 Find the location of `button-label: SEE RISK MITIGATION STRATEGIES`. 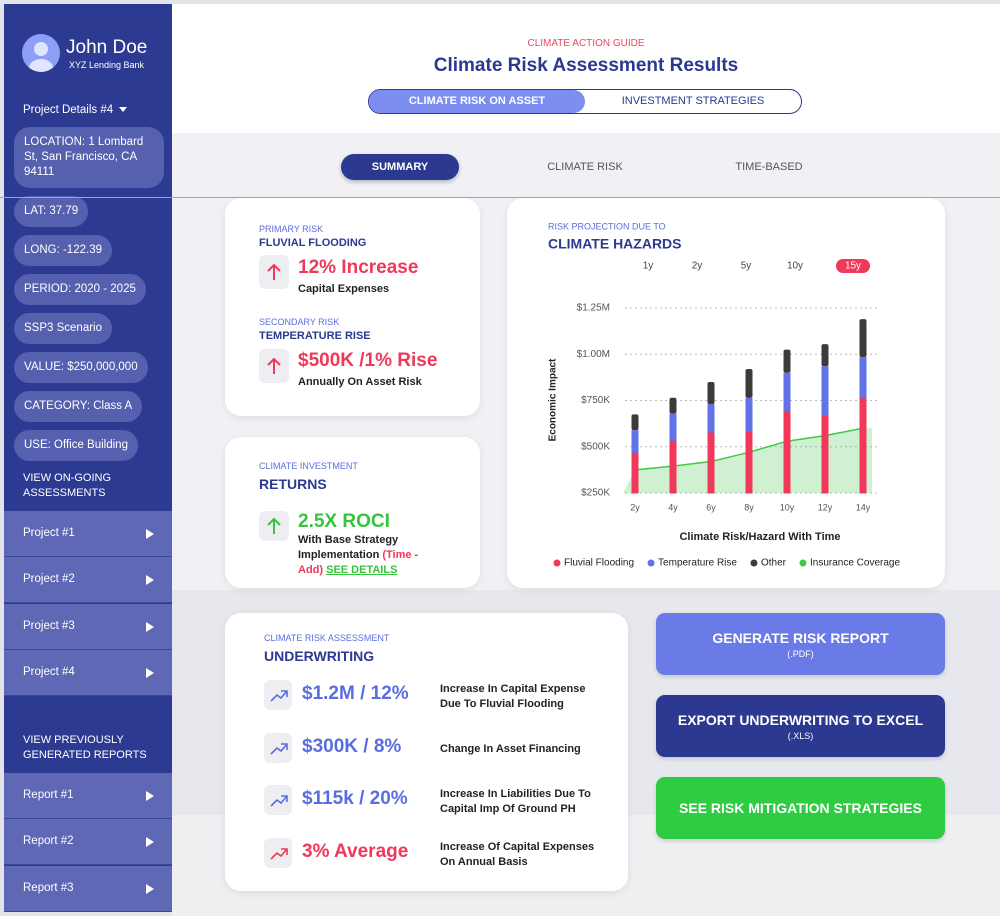

button-label: SEE RISK MITIGATION STRATEGIES is located at coordinates (800, 808).